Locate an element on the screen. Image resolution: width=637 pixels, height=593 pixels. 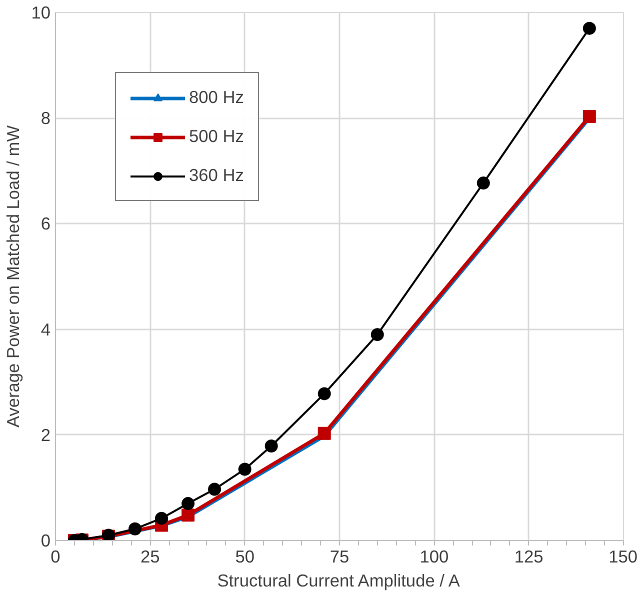
y-tick-label: 6 is located at coordinates (45, 224).